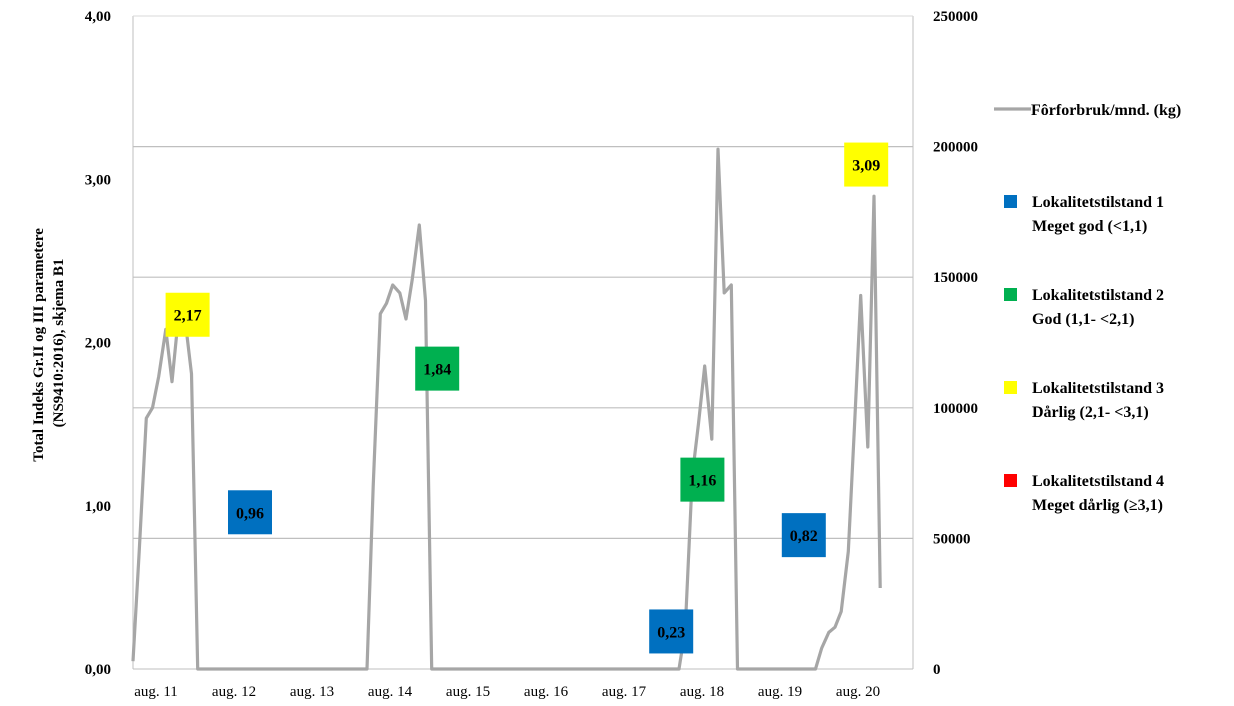 This screenshot has height=706, width=1234. What do you see at coordinates (1098, 202) in the screenshot?
I see `legend-label-line1: Lokalitetstilstand 1` at bounding box center [1098, 202].